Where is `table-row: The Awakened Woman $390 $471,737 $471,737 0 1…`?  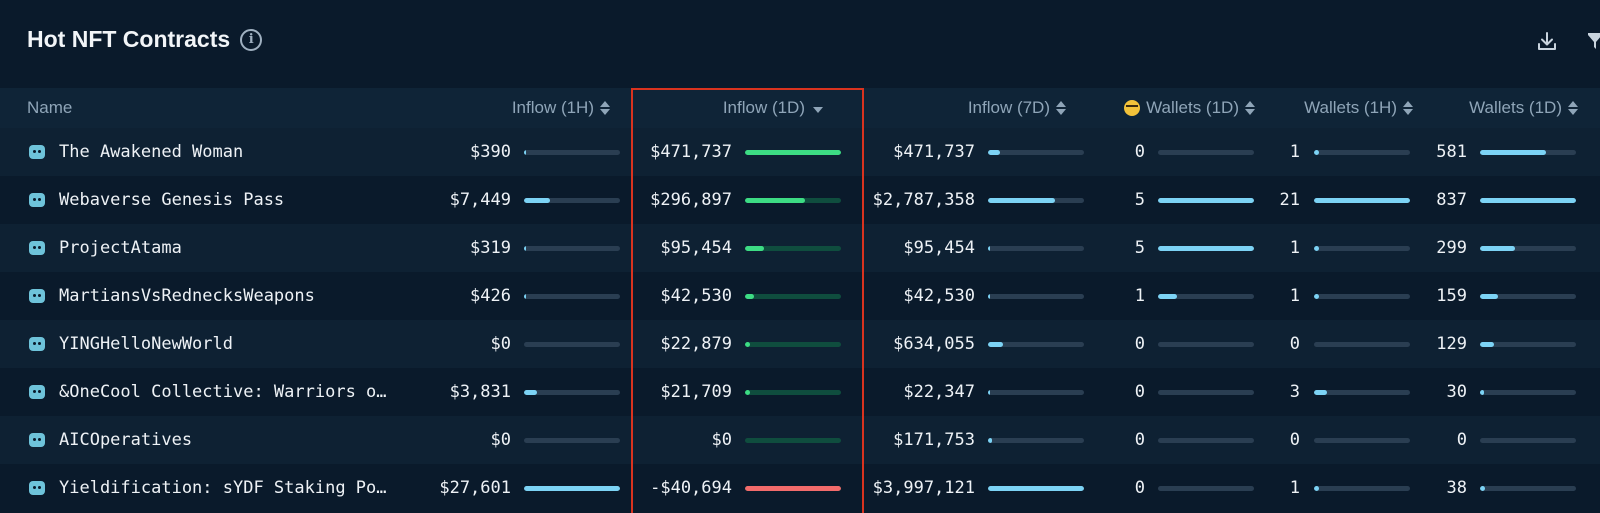 table-row: The Awakened Woman $390 $471,737 $471,737 0 1… is located at coordinates (800, 152).